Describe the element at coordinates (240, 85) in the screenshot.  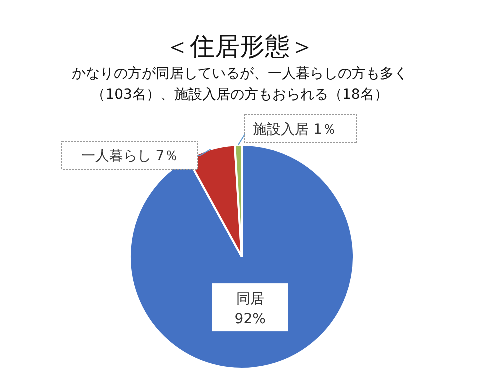
I see `chart-subtitle: かなりの方が同居しているが、一人暮らしの方も多く（103名）、施設入居の方もおられる（18名）` at that location.